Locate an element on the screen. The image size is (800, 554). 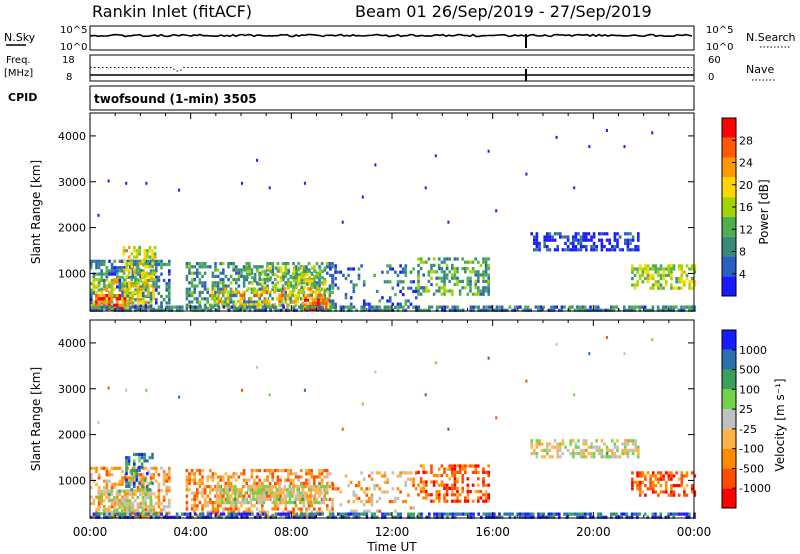
scatter-cell is located at coordinates (574, 395).